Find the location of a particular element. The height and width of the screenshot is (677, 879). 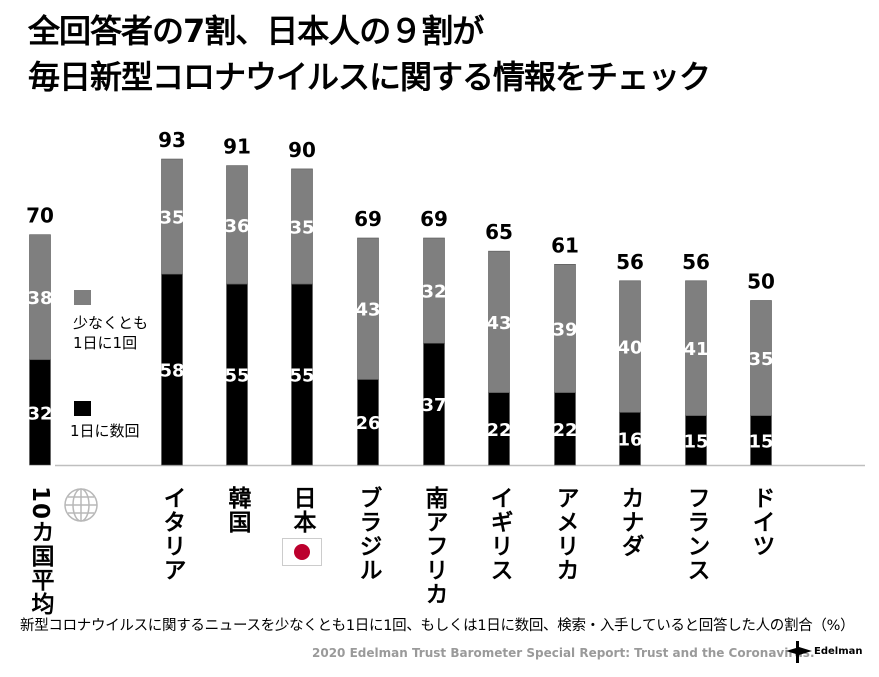

category-label: アメリカ is located at coordinates (565, 534).